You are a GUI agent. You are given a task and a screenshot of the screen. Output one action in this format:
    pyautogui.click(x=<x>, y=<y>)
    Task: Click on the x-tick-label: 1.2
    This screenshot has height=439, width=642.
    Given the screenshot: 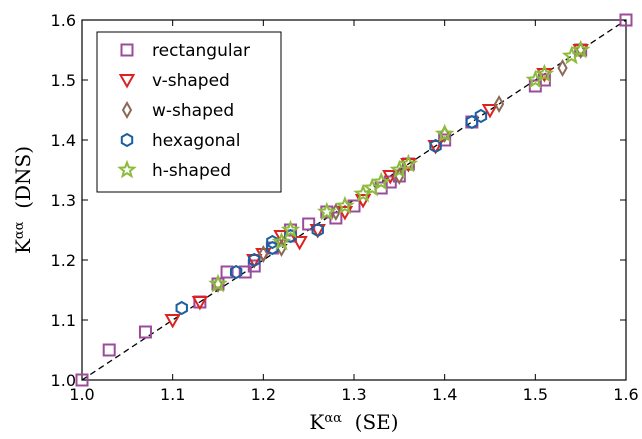 What is the action you would take?
    pyautogui.click(x=263, y=394)
    